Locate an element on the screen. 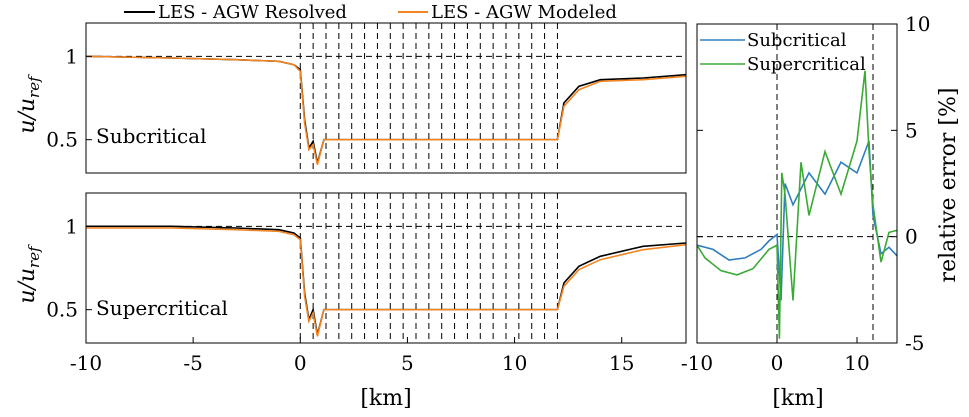  top_left-ytick-label-0: 0.5 is located at coordinates (62, 140).